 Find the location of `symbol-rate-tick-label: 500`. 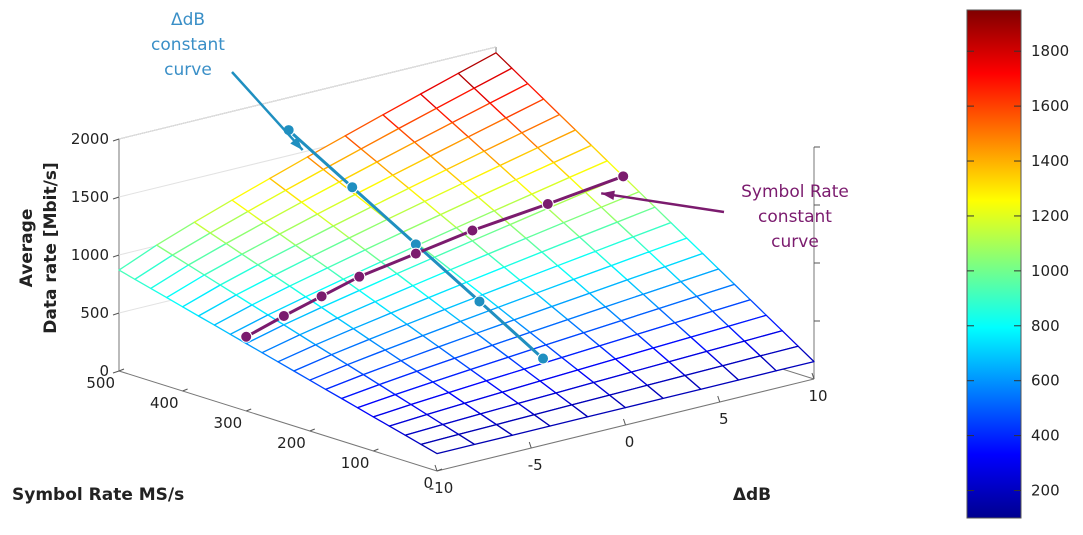

symbol-rate-tick-label: 500 is located at coordinates (100, 383).